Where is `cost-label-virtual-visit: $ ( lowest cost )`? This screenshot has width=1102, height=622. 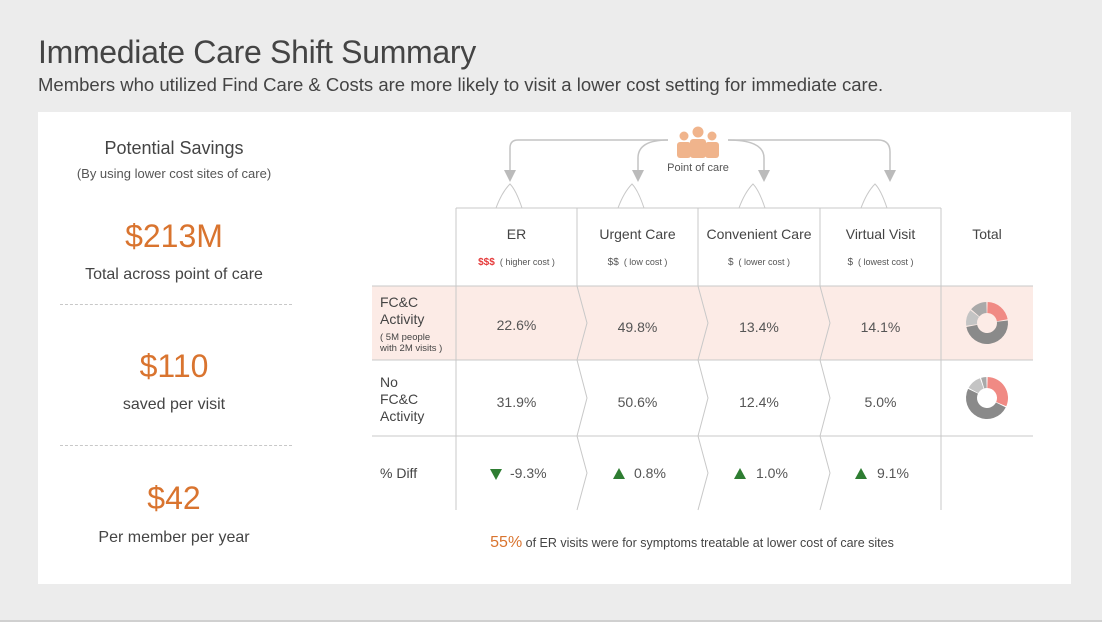
cost-label-virtual-visit: $ ( lowest cost ) is located at coordinates (880, 262).